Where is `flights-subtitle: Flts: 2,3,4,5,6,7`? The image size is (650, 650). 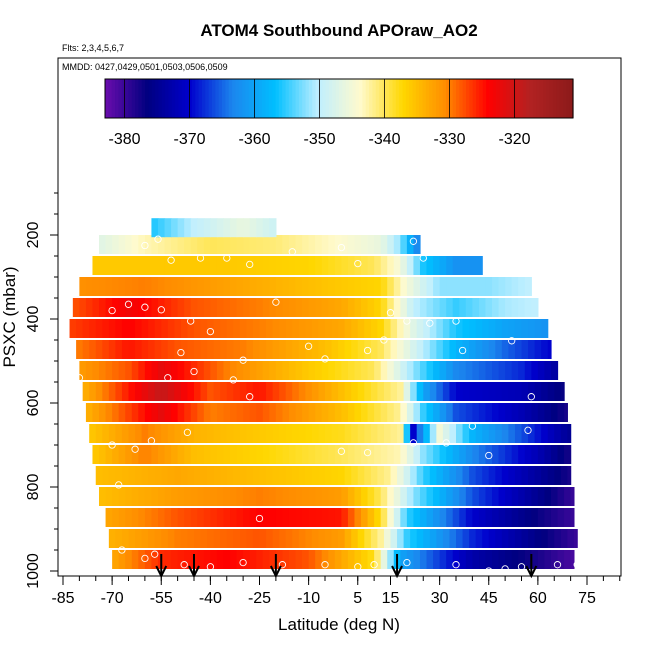 flights-subtitle: Flts: 2,3,4,5,6,7 is located at coordinates (93, 48).